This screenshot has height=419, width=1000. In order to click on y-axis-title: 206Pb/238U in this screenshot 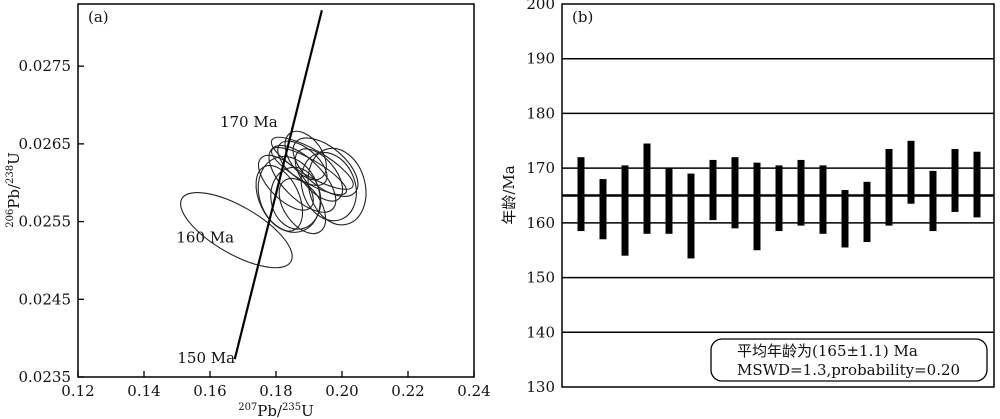, I will do `click(14, 190)`.